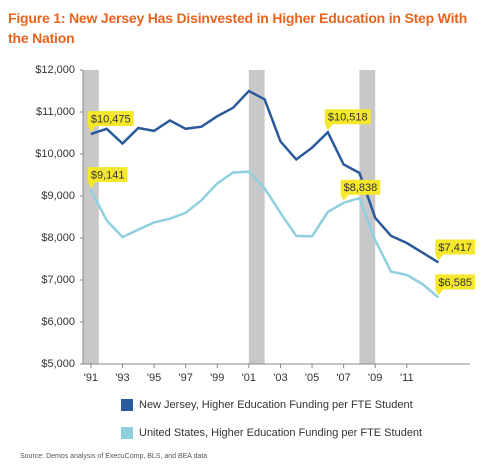 This screenshot has width=482, height=472. What do you see at coordinates (407, 378) in the screenshot?
I see `x-tick-label: '11` at bounding box center [407, 378].